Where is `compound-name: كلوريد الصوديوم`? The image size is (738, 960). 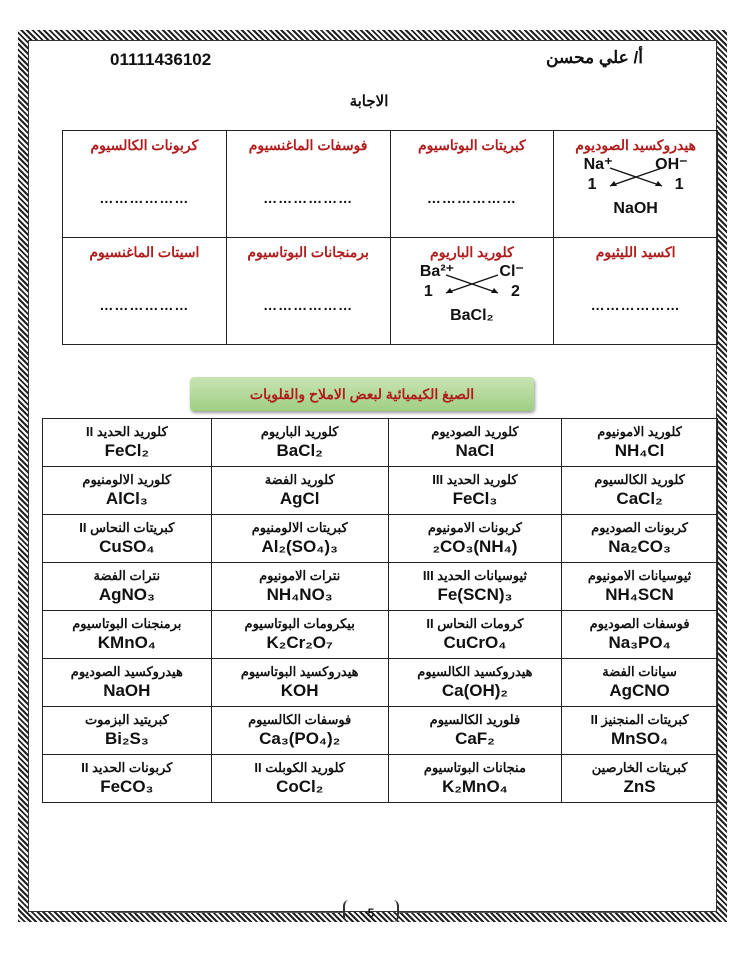 compound-name: كلوريد الصوديوم is located at coordinates (475, 431).